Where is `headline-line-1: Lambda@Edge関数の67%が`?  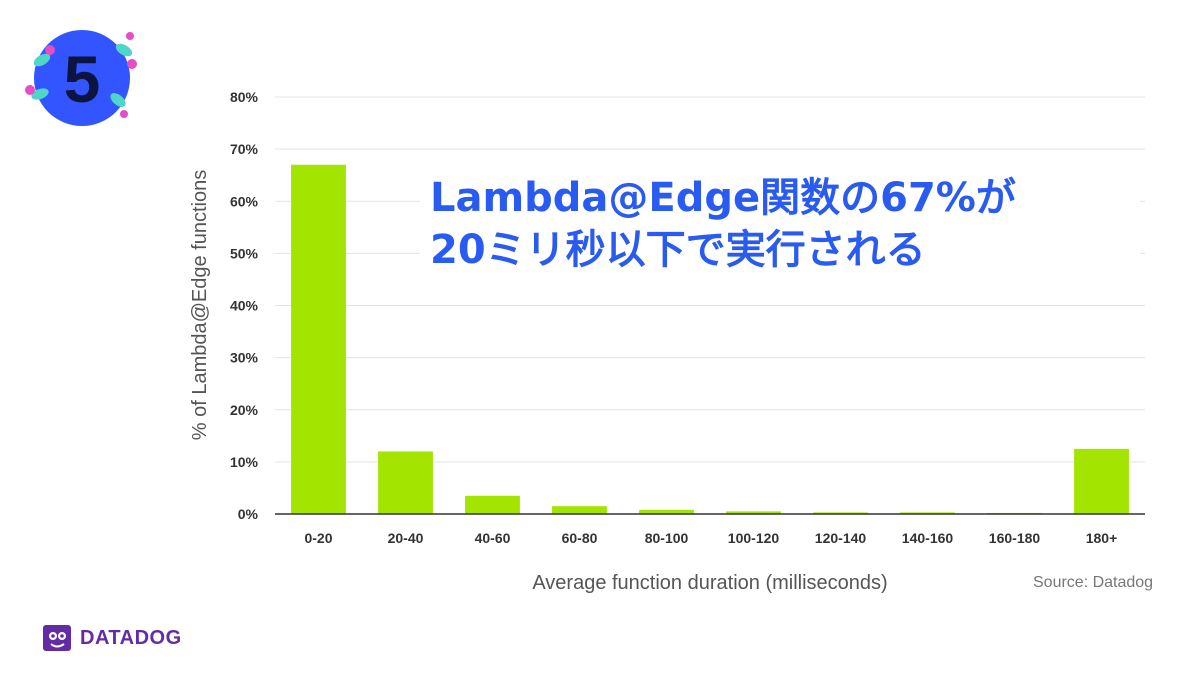
headline-line-1: Lambda@Edge関数の67%が is located at coordinates (723, 198).